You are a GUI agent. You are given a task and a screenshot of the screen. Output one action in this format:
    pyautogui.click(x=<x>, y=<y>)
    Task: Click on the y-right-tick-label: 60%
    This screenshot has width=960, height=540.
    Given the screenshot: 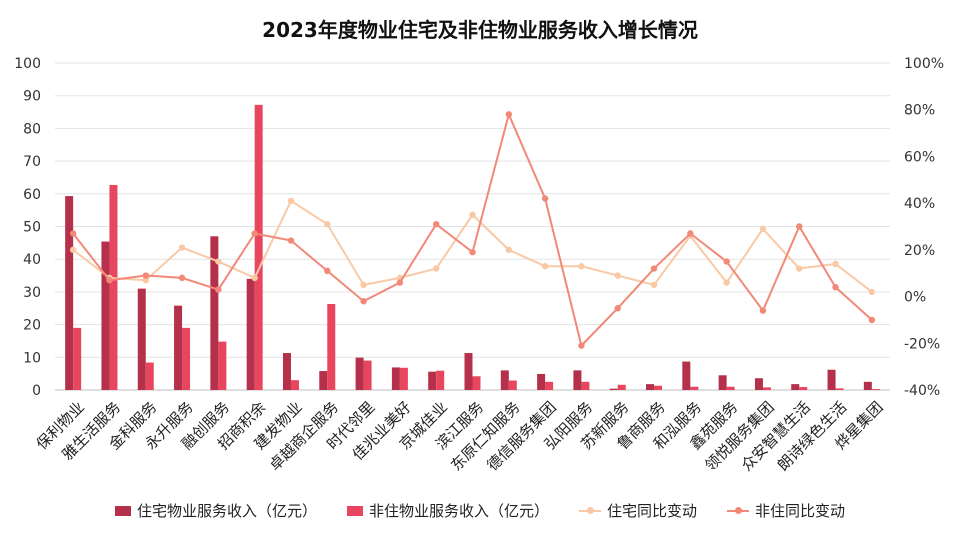 What is the action you would take?
    pyautogui.click(x=919, y=157)
    